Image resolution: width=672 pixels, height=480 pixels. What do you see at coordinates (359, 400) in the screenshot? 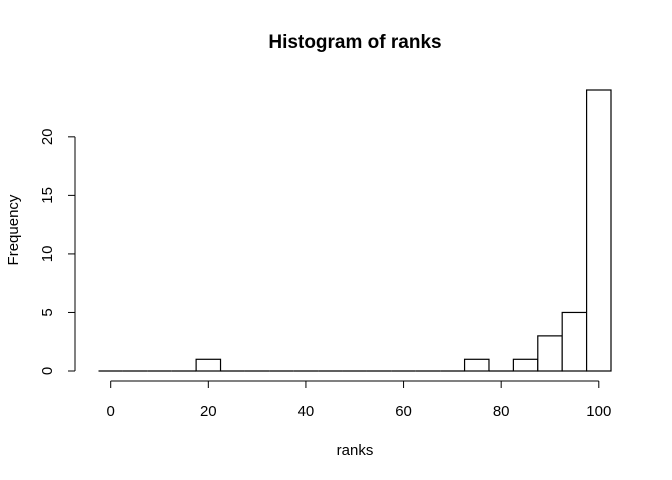
I see `x-axis: 0 20 40 60 80 100` at bounding box center [359, 400].